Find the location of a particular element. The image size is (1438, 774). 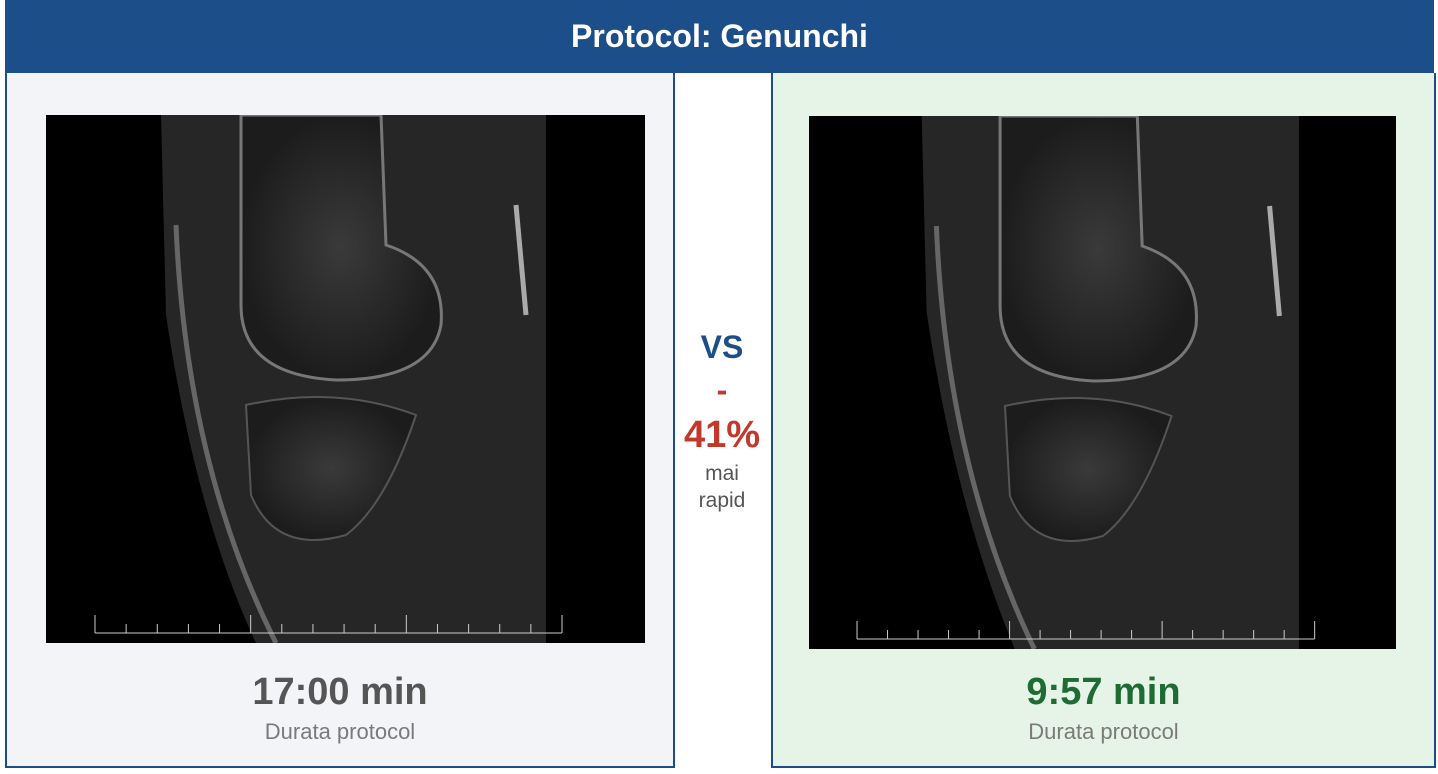

vs-label: VS is located at coordinates (722, 347).